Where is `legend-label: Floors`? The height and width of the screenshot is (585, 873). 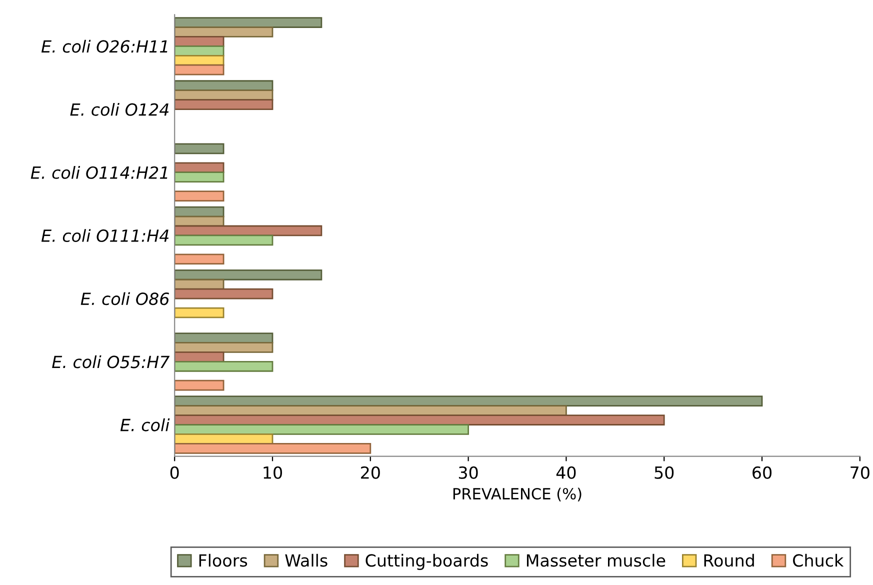 legend-label: Floors is located at coordinates (223, 560).